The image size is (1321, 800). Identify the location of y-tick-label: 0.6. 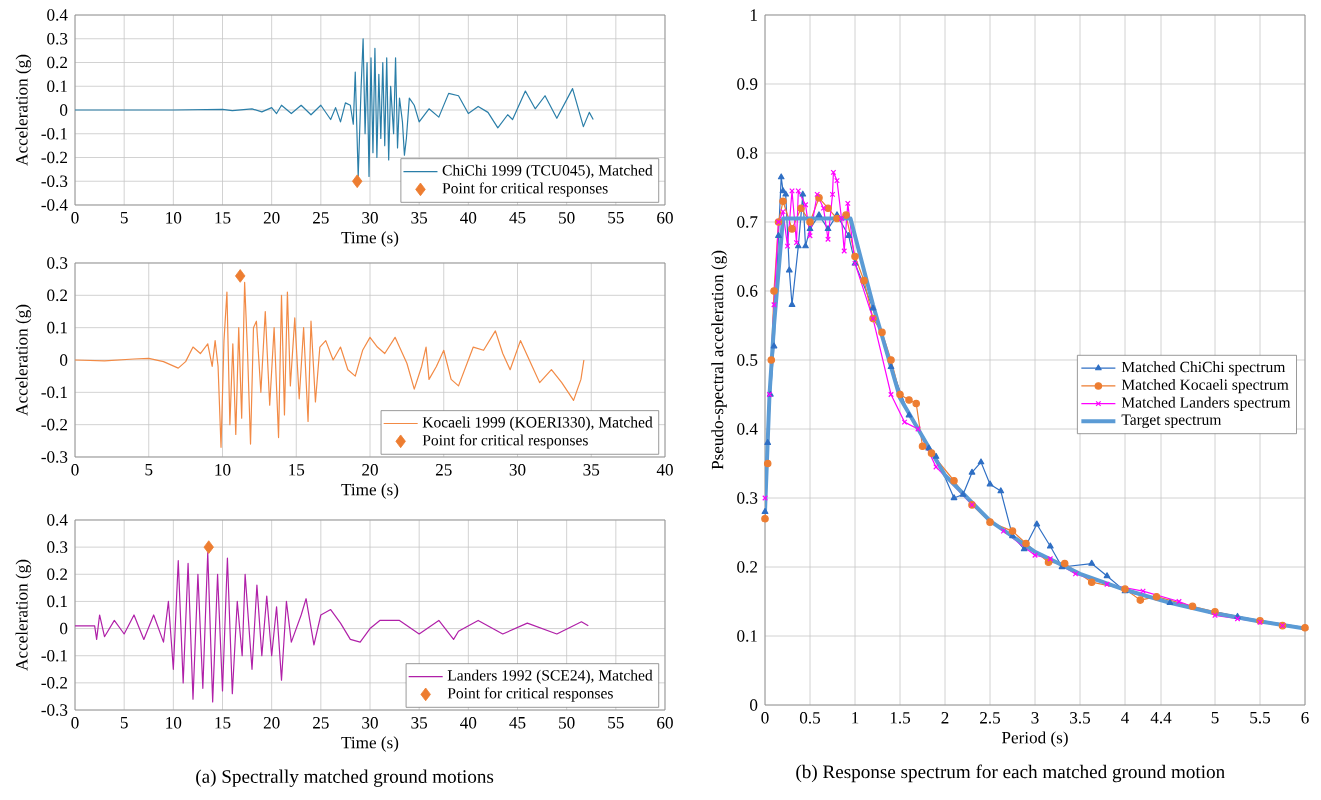
(747, 291).